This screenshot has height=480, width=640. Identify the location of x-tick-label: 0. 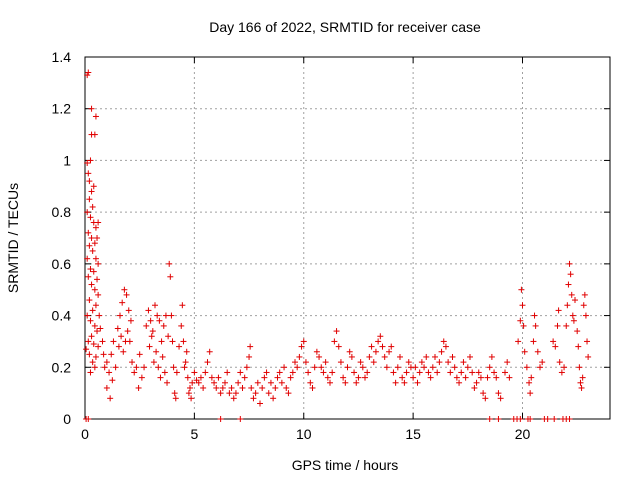
(85, 434).